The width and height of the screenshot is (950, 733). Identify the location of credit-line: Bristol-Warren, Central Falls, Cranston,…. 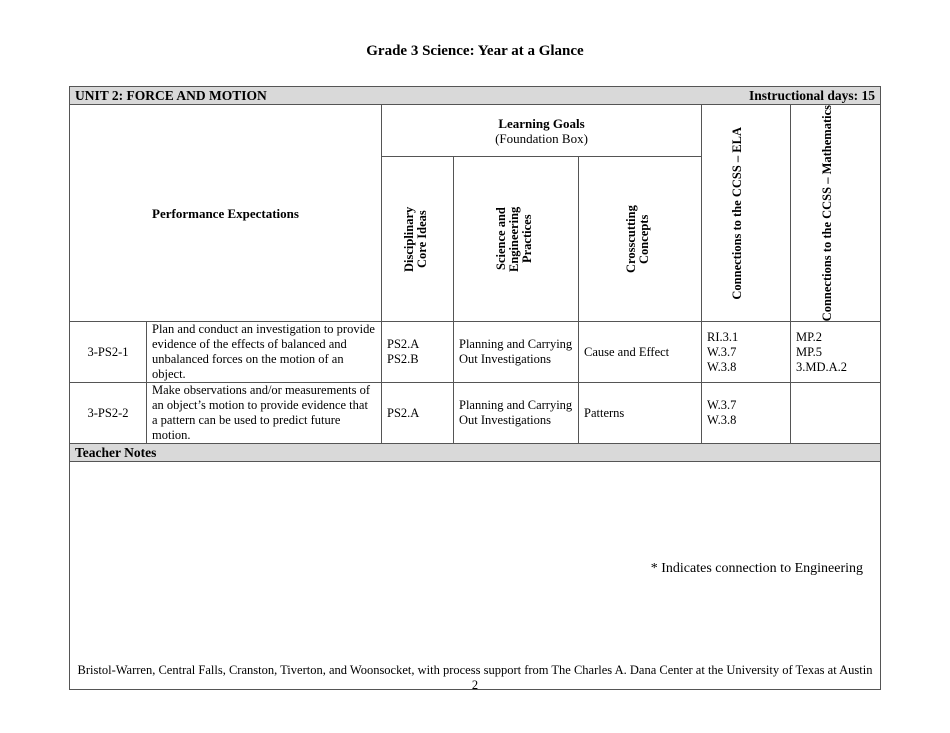
(475, 670).